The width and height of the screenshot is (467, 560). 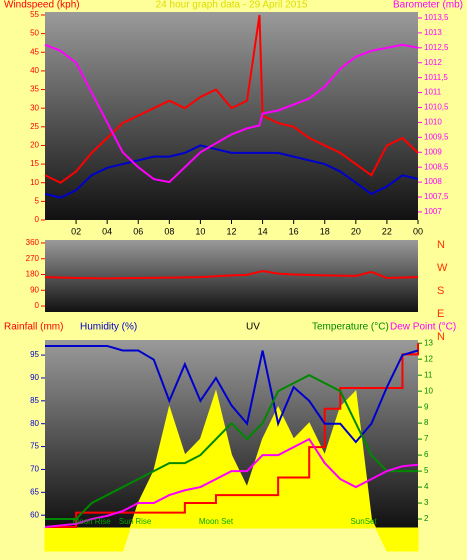 I want to click on y2-label: Barometer (mb), so click(x=428, y=5).